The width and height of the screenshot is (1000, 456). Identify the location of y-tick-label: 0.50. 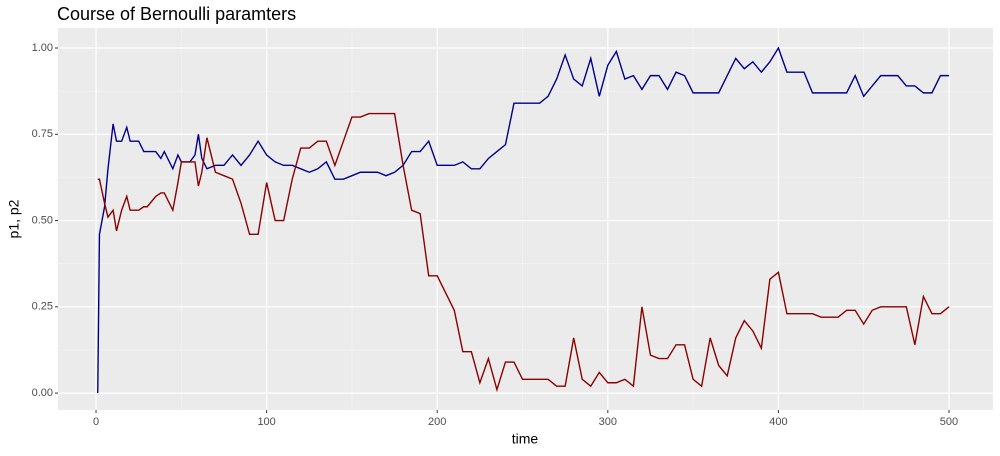
(42, 220).